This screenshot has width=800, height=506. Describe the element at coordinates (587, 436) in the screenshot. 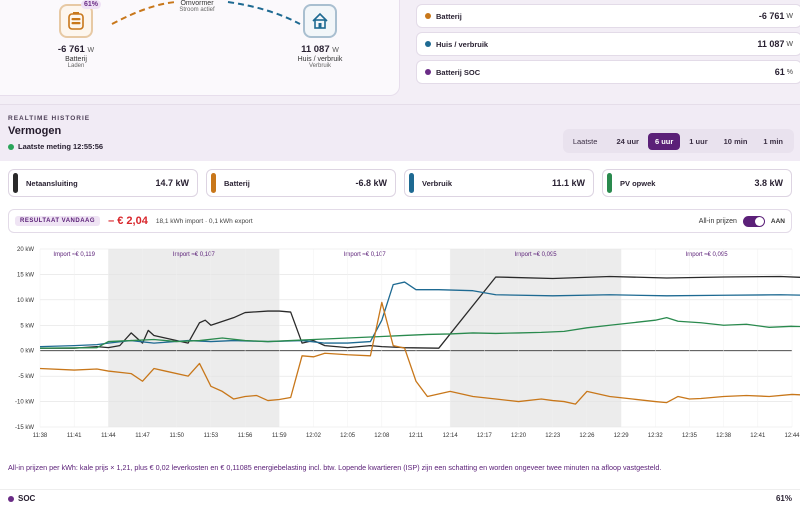

I see `x-tick-label: 12:26` at that location.